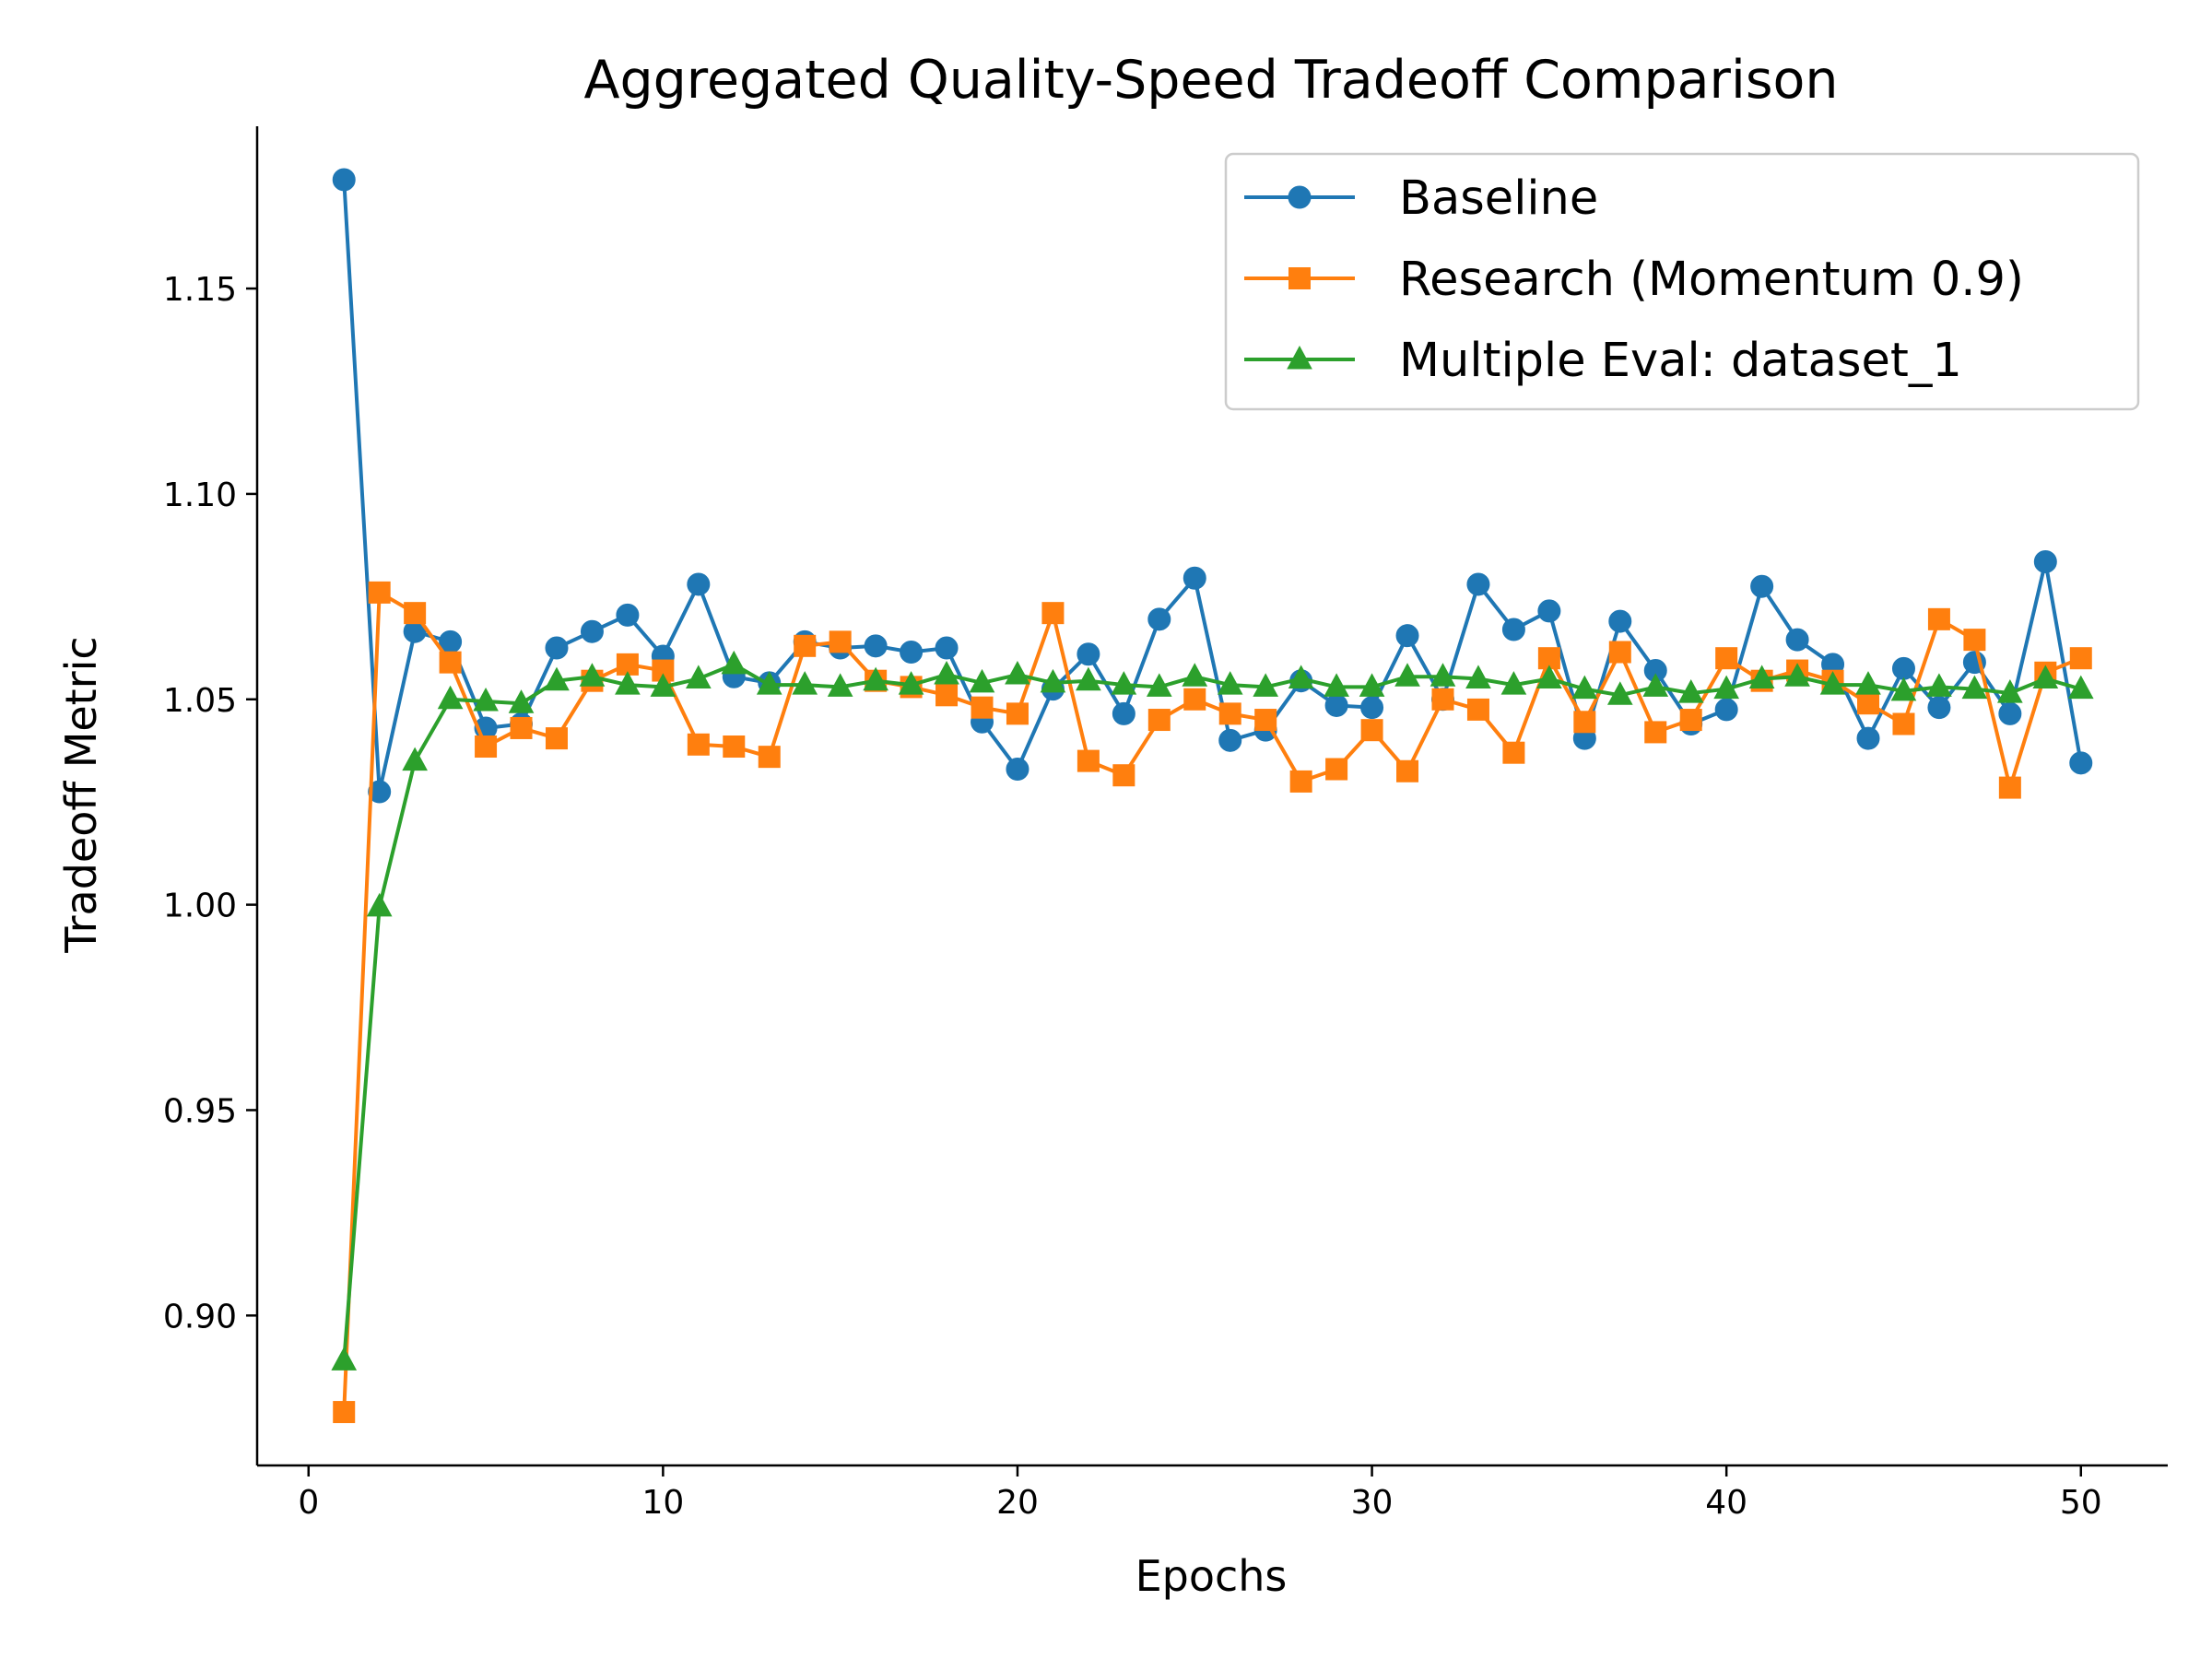 The height and width of the screenshot is (1659, 2212). I want to click on legend-label: Baseline, so click(1498, 198).